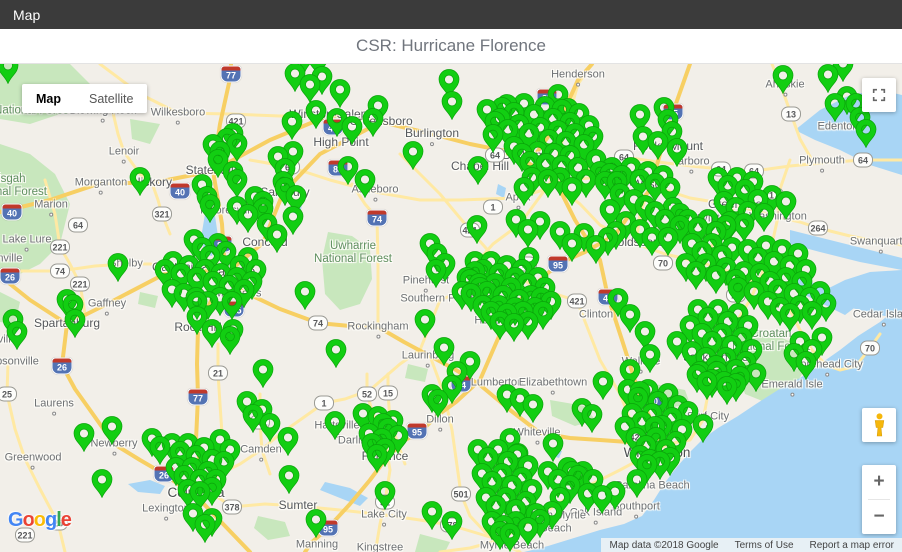 The height and width of the screenshot is (552, 902). Describe the element at coordinates (111, 98) in the screenshot. I see `map-type-button-satellite: Satellite` at that location.